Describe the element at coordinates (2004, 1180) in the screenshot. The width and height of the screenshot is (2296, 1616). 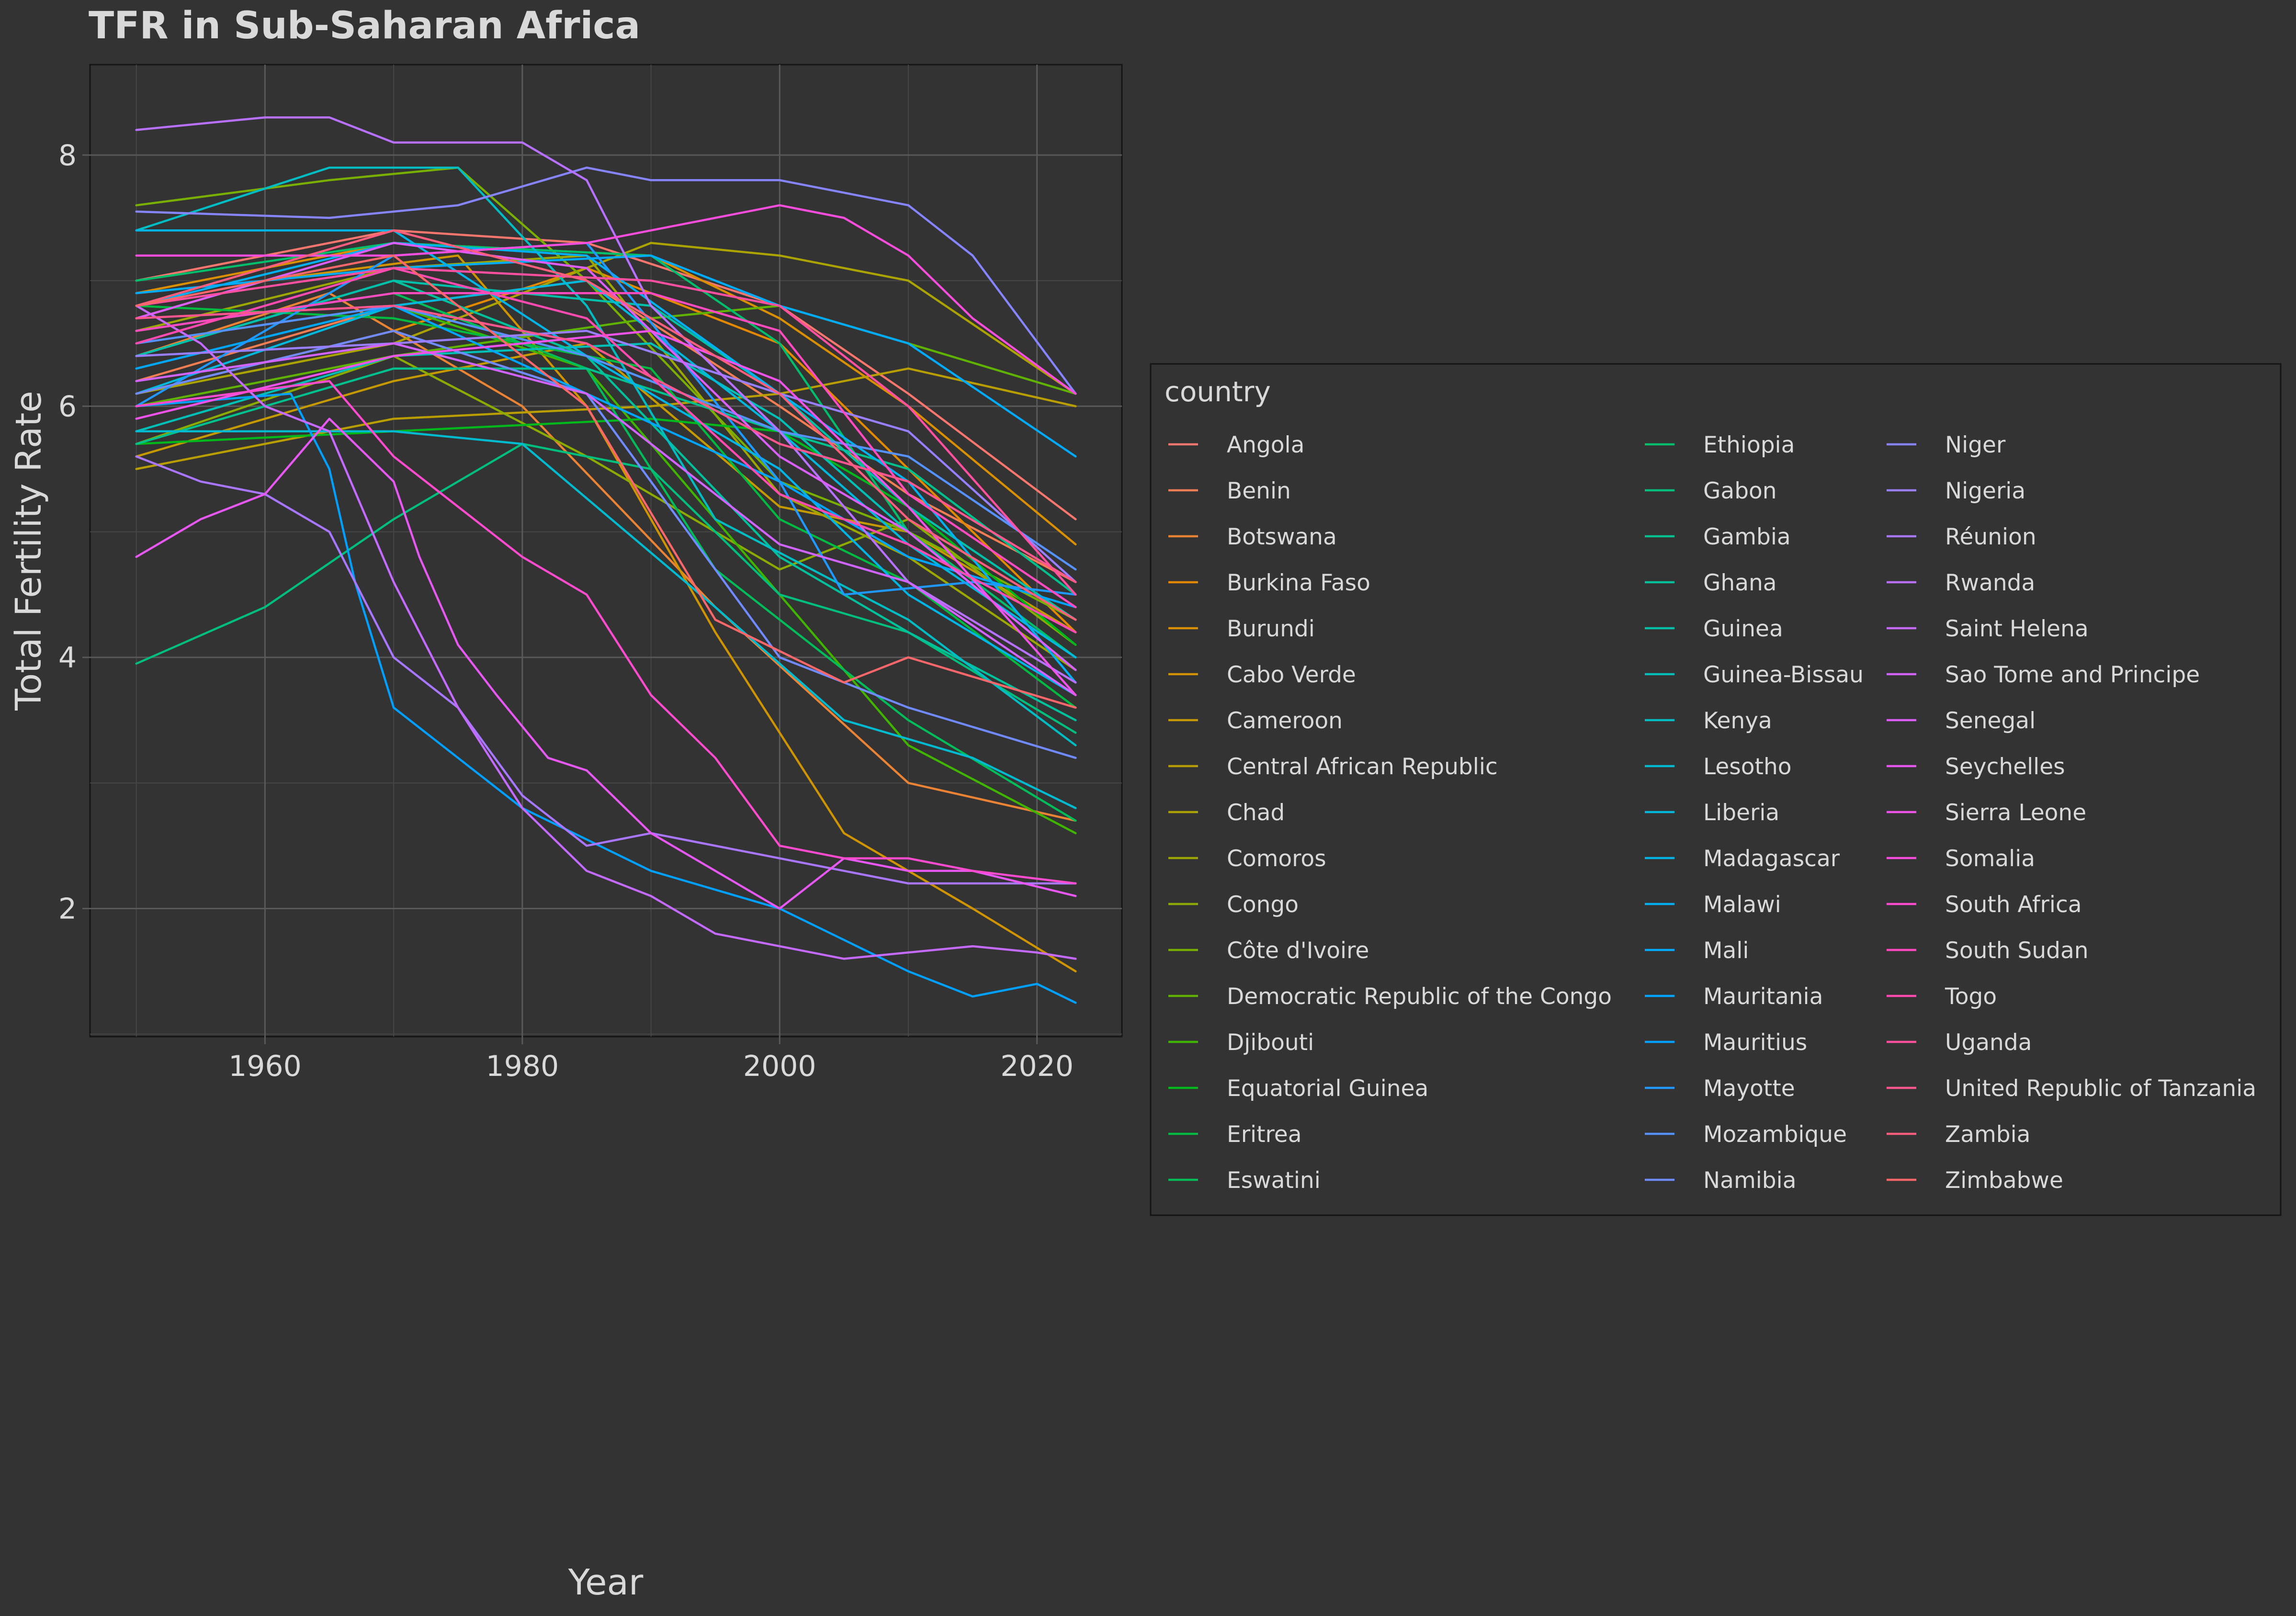
I see `legend-label: Zimbabwe` at that location.